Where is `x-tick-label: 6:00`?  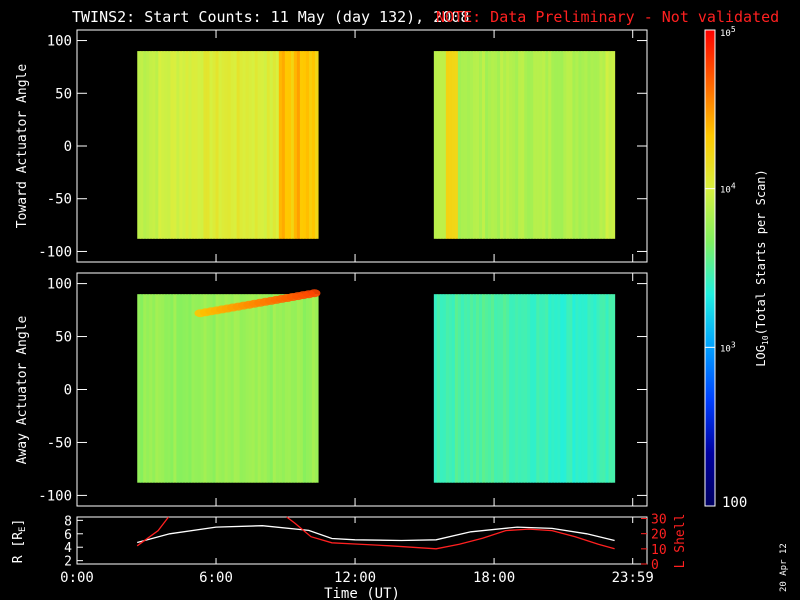 x-tick-label: 6:00 is located at coordinates (216, 578).